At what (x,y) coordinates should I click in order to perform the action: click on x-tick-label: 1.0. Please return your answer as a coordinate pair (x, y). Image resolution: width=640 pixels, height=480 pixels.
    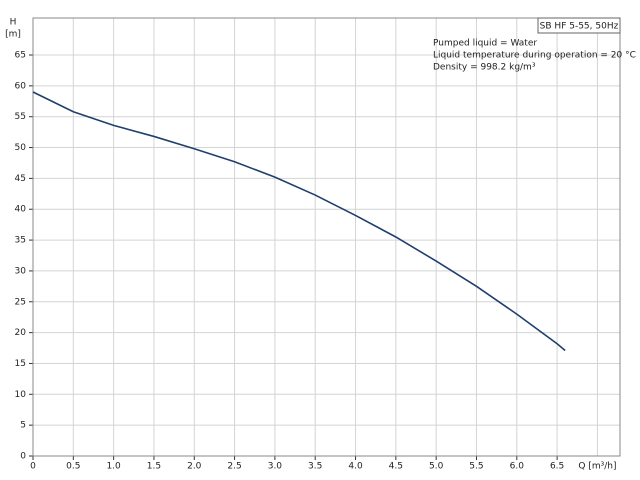
    Looking at the image, I should click on (113, 467).